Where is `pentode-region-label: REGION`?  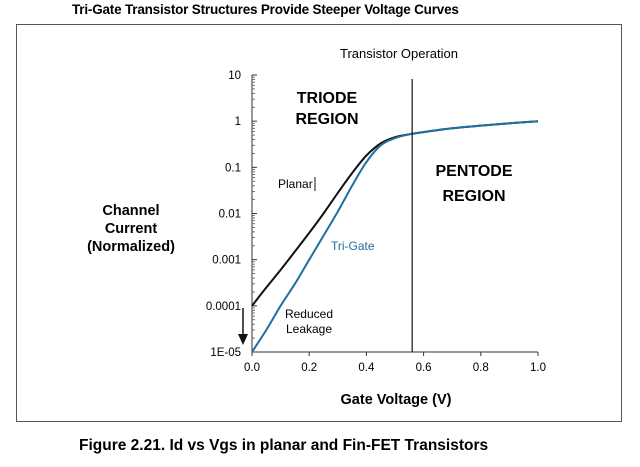 pentode-region-label: REGION is located at coordinates (473, 196).